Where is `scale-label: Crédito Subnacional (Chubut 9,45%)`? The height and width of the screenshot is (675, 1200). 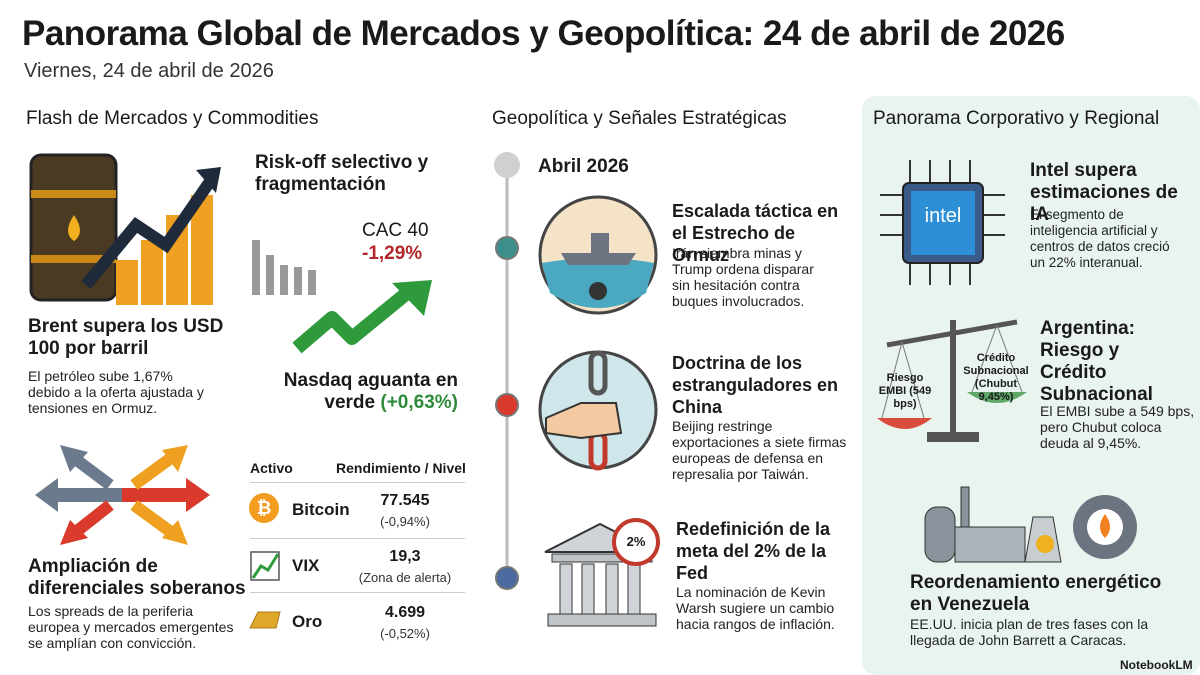
scale-label: Crédito Subnacional (Chubut 9,45%) is located at coordinates (996, 377).